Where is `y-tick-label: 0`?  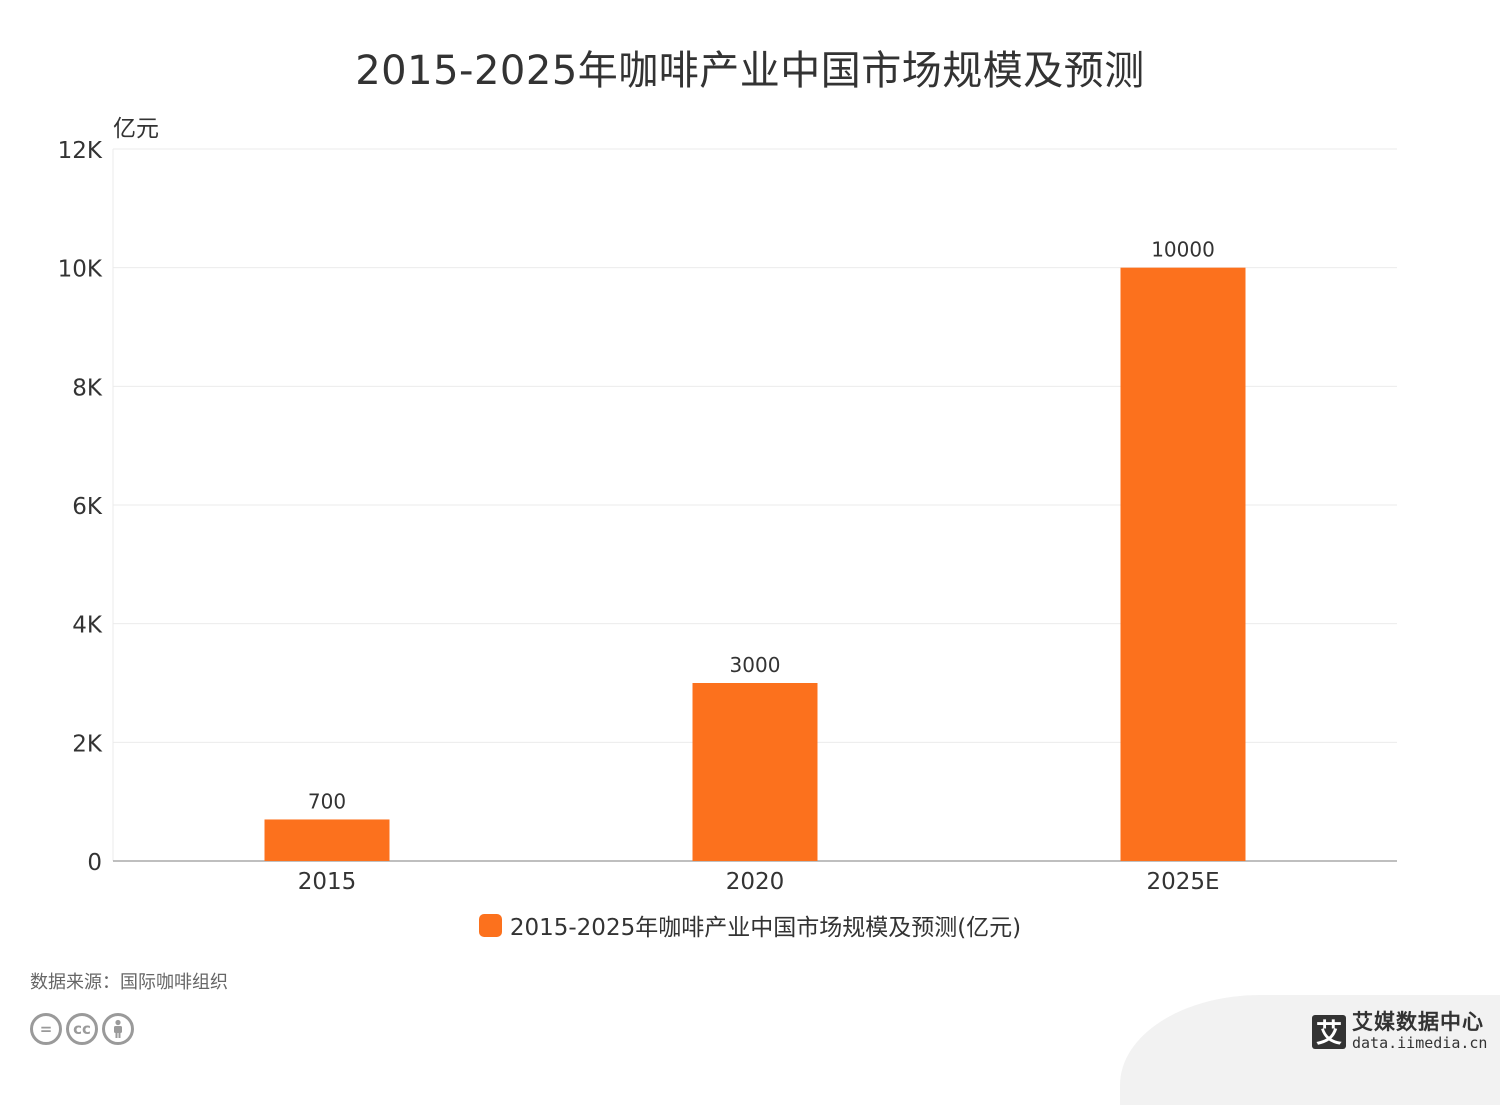
y-tick-label: 0 is located at coordinates (94, 863).